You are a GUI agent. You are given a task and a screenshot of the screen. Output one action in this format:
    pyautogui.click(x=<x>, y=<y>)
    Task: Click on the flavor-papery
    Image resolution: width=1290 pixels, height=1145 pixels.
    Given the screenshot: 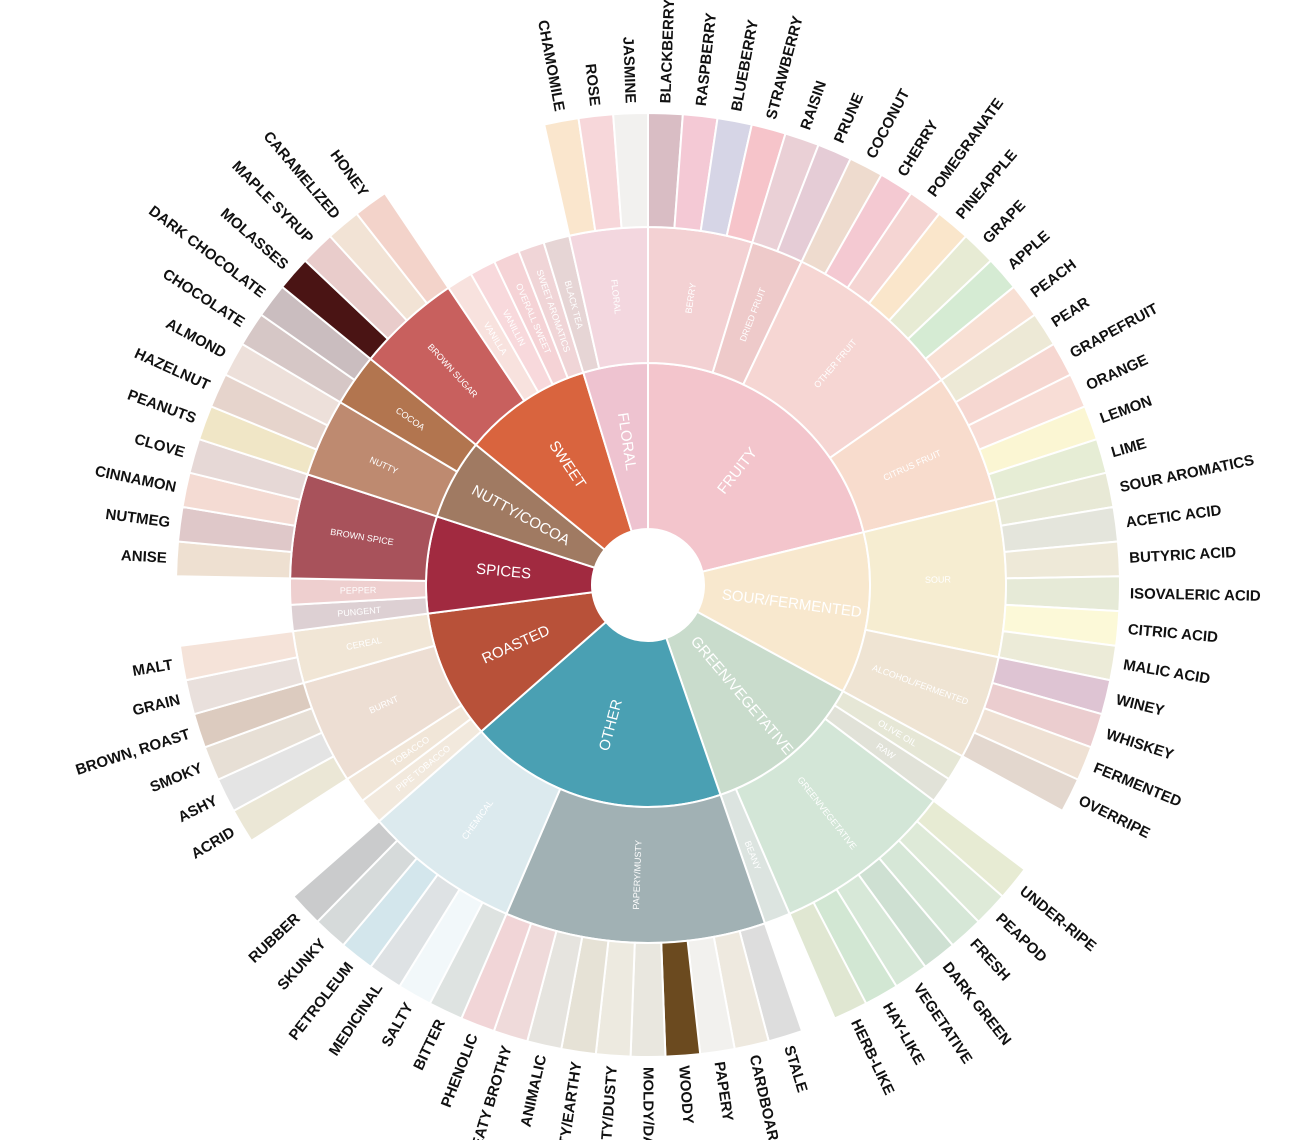 What is the action you would take?
    pyautogui.click(x=711, y=995)
    